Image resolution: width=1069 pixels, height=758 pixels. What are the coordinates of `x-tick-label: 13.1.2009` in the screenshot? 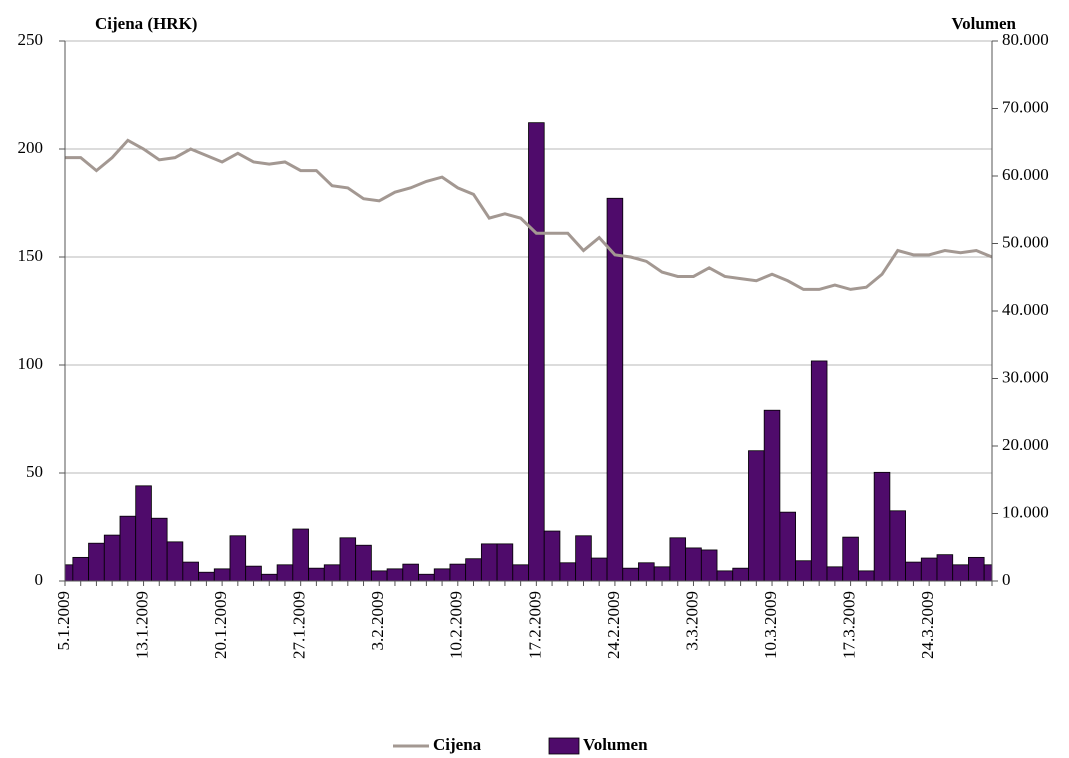 It's located at (141, 625).